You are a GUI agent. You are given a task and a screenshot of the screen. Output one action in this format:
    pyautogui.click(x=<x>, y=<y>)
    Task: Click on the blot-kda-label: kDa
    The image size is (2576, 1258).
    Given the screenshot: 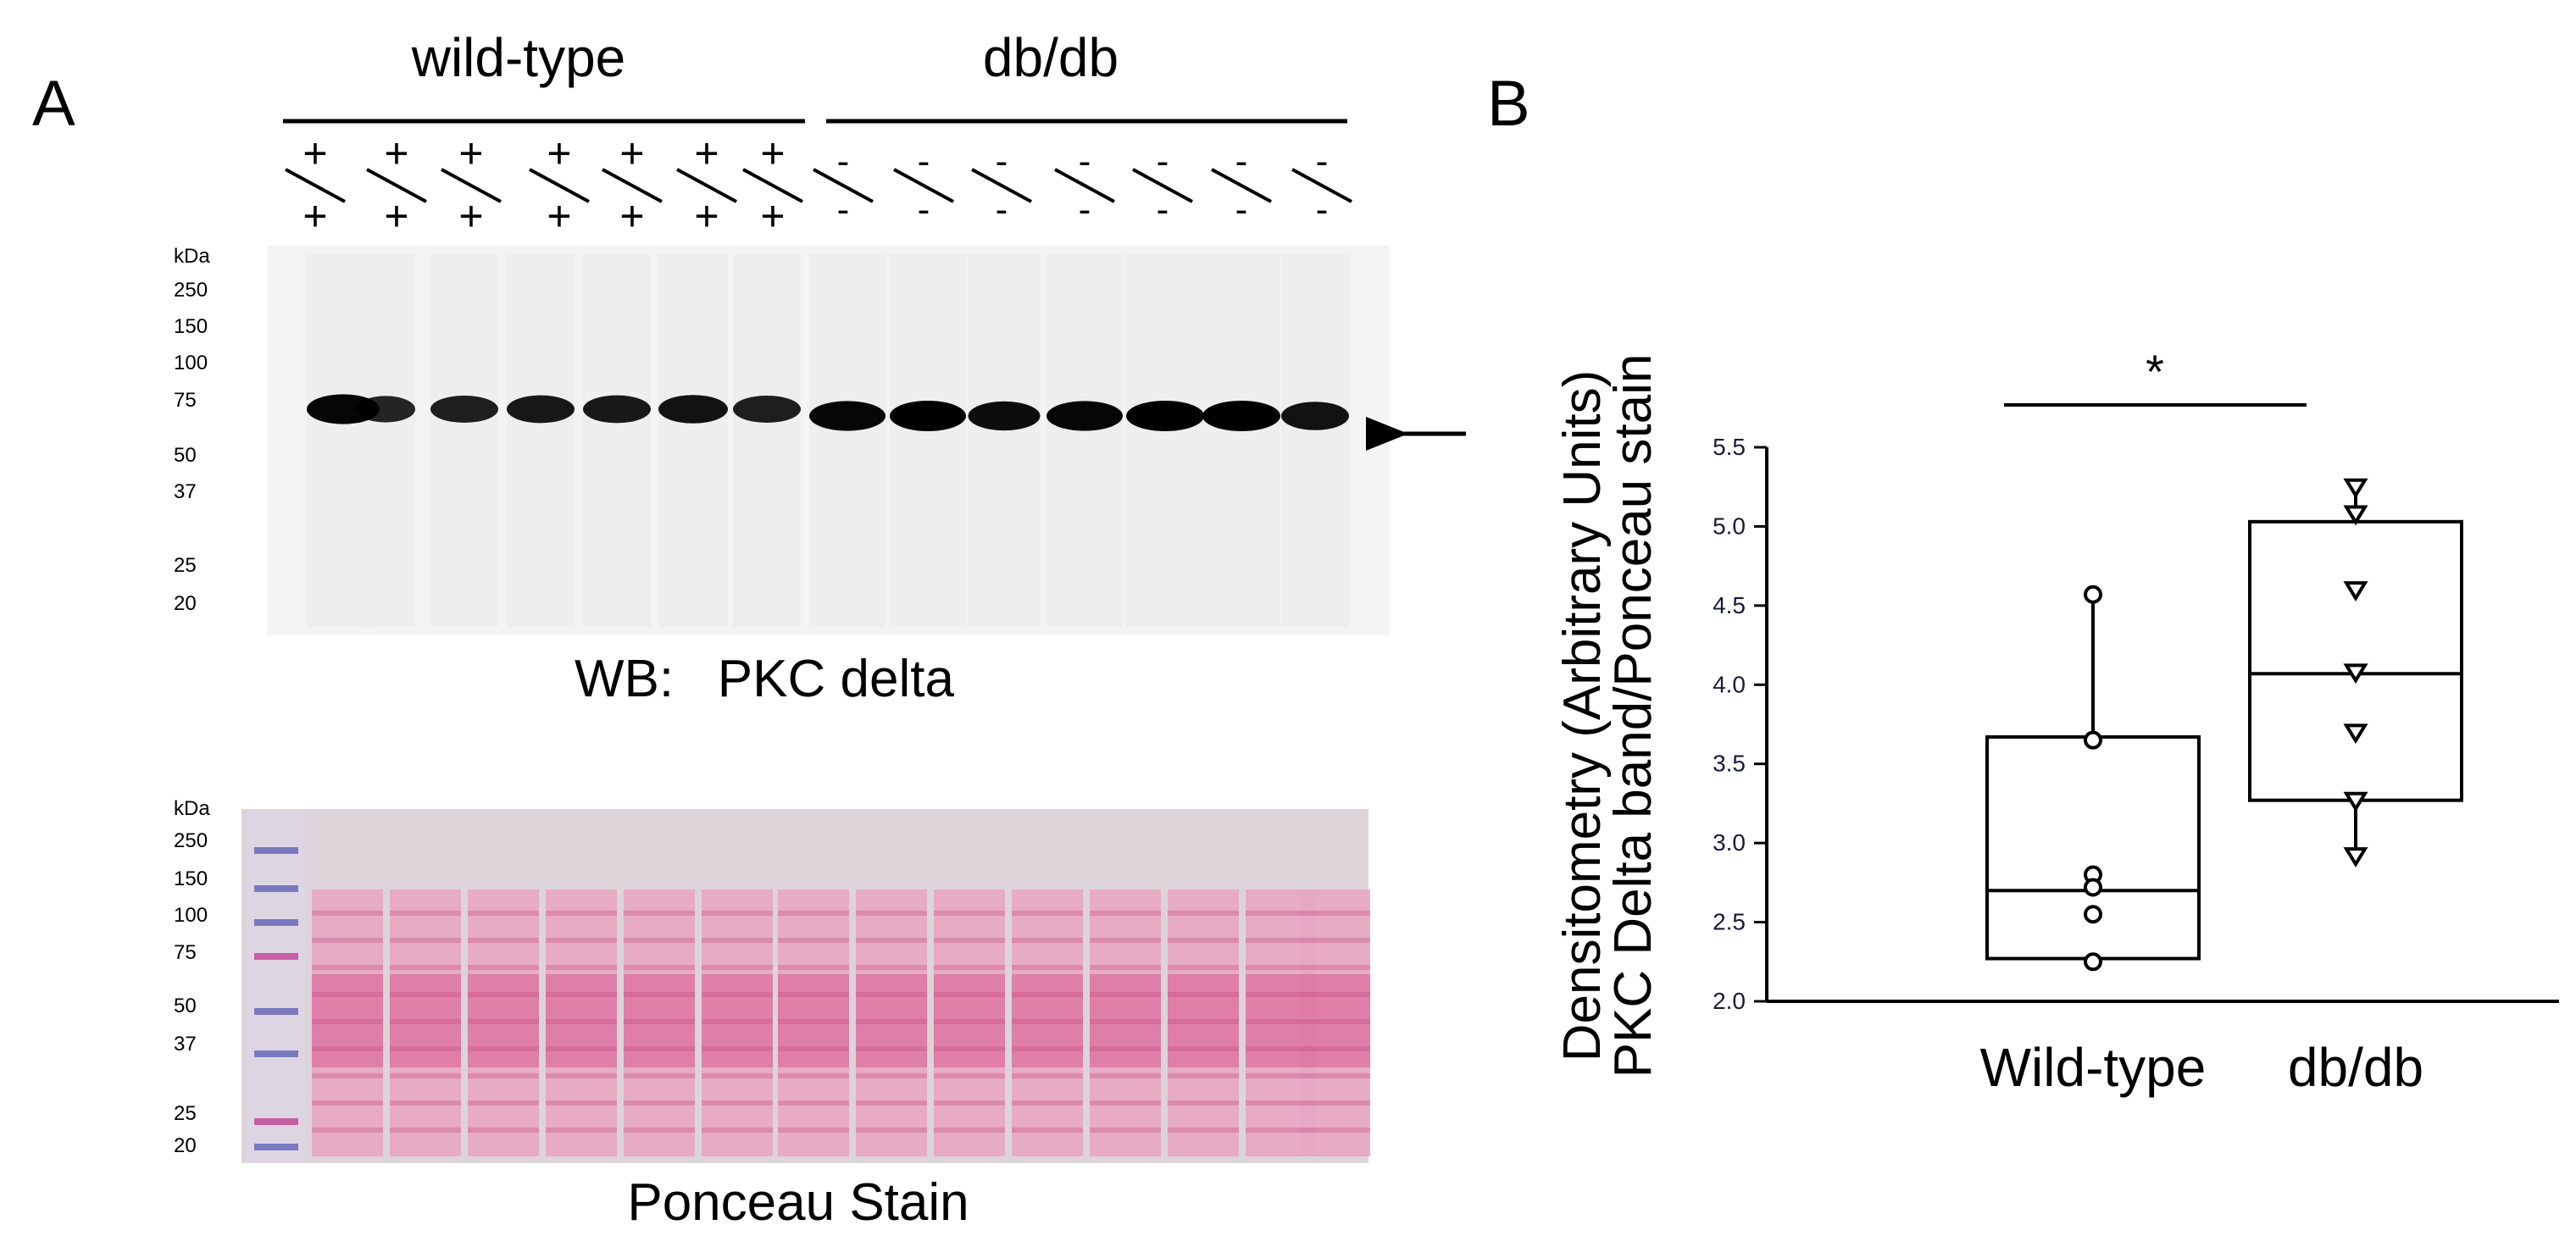 What is the action you would take?
    pyautogui.click(x=192, y=257)
    